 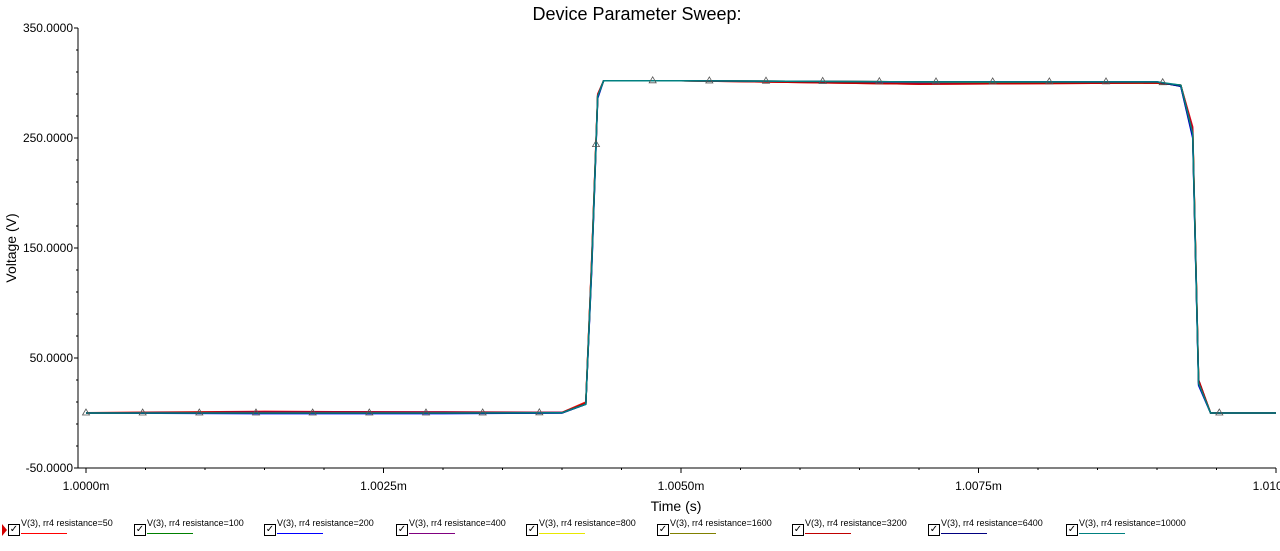 What do you see at coordinates (636, 14) in the screenshot?
I see `chart-title: Device Parameter Sweep:` at bounding box center [636, 14].